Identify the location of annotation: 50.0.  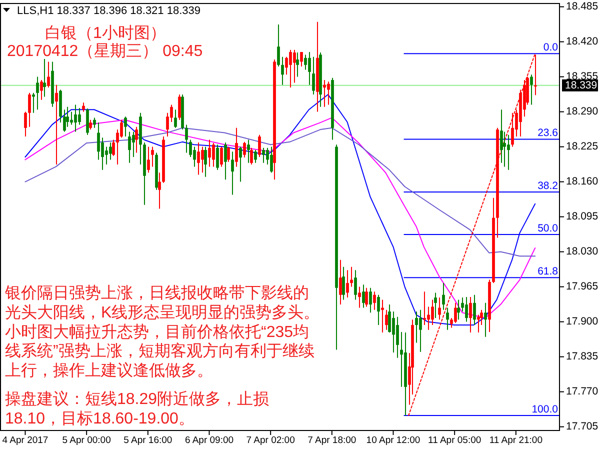
(548, 228).